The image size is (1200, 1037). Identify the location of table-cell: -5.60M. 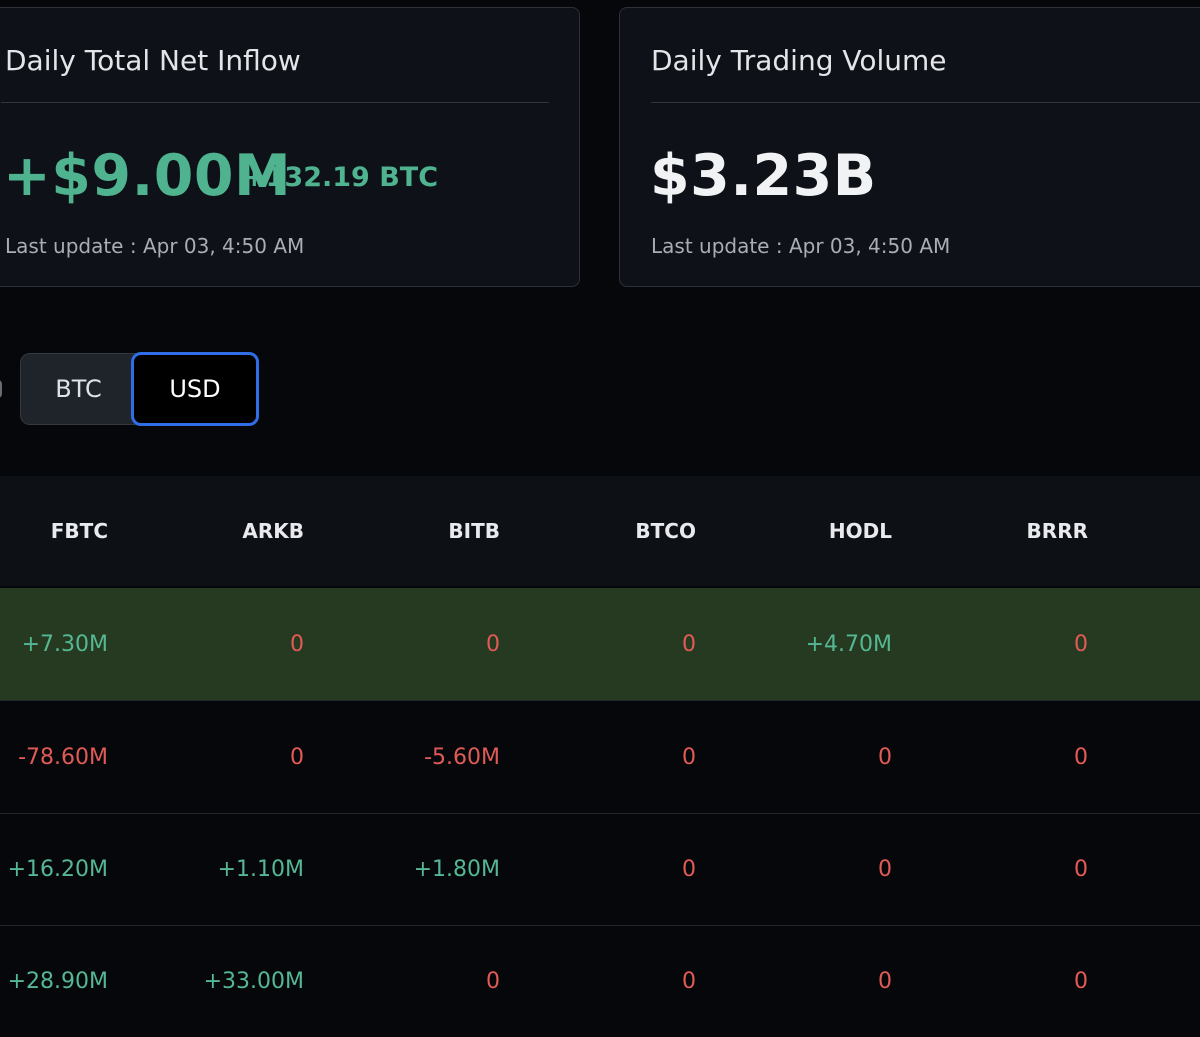
(462, 757).